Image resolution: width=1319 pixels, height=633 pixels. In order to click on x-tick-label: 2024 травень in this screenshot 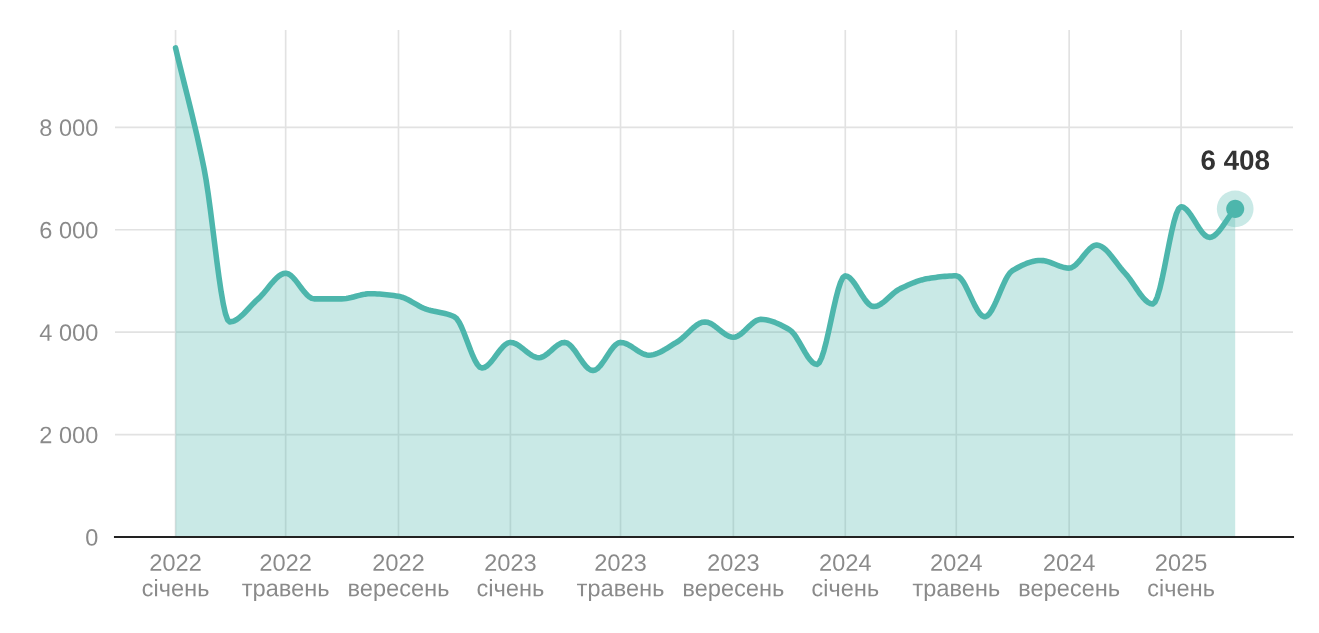, I will do `click(956, 578)`.